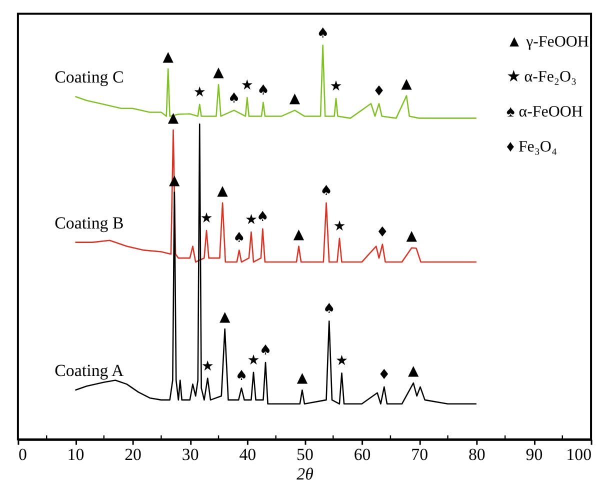  What do you see at coordinates (89, 222) in the screenshot?
I see `series-label: Coating B` at bounding box center [89, 222].